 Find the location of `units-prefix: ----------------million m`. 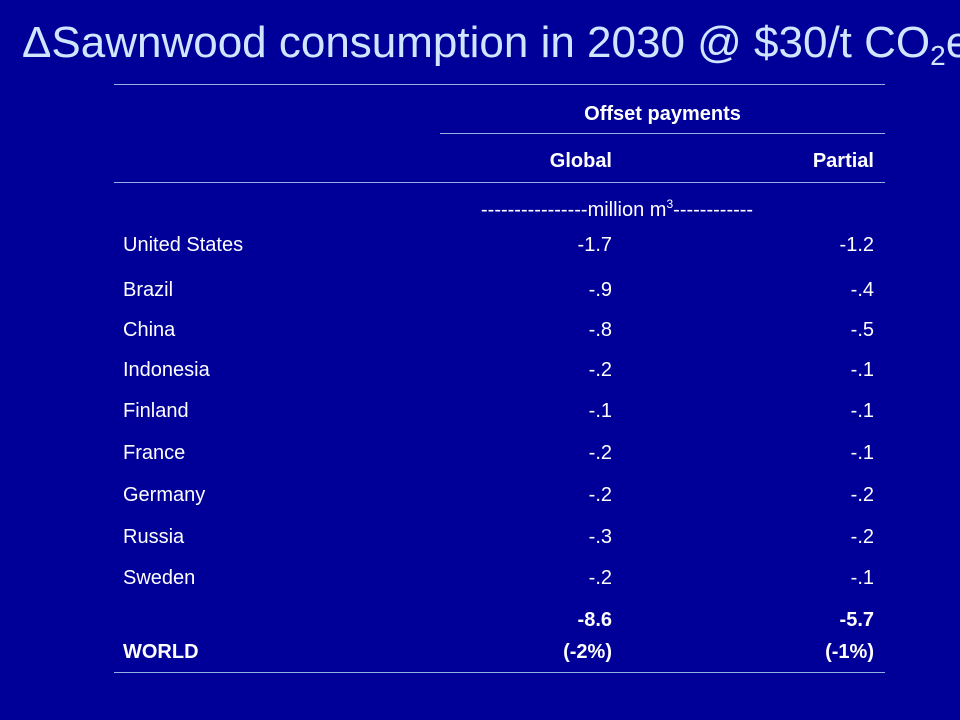

units-prefix: ----------------million m is located at coordinates (574, 210).